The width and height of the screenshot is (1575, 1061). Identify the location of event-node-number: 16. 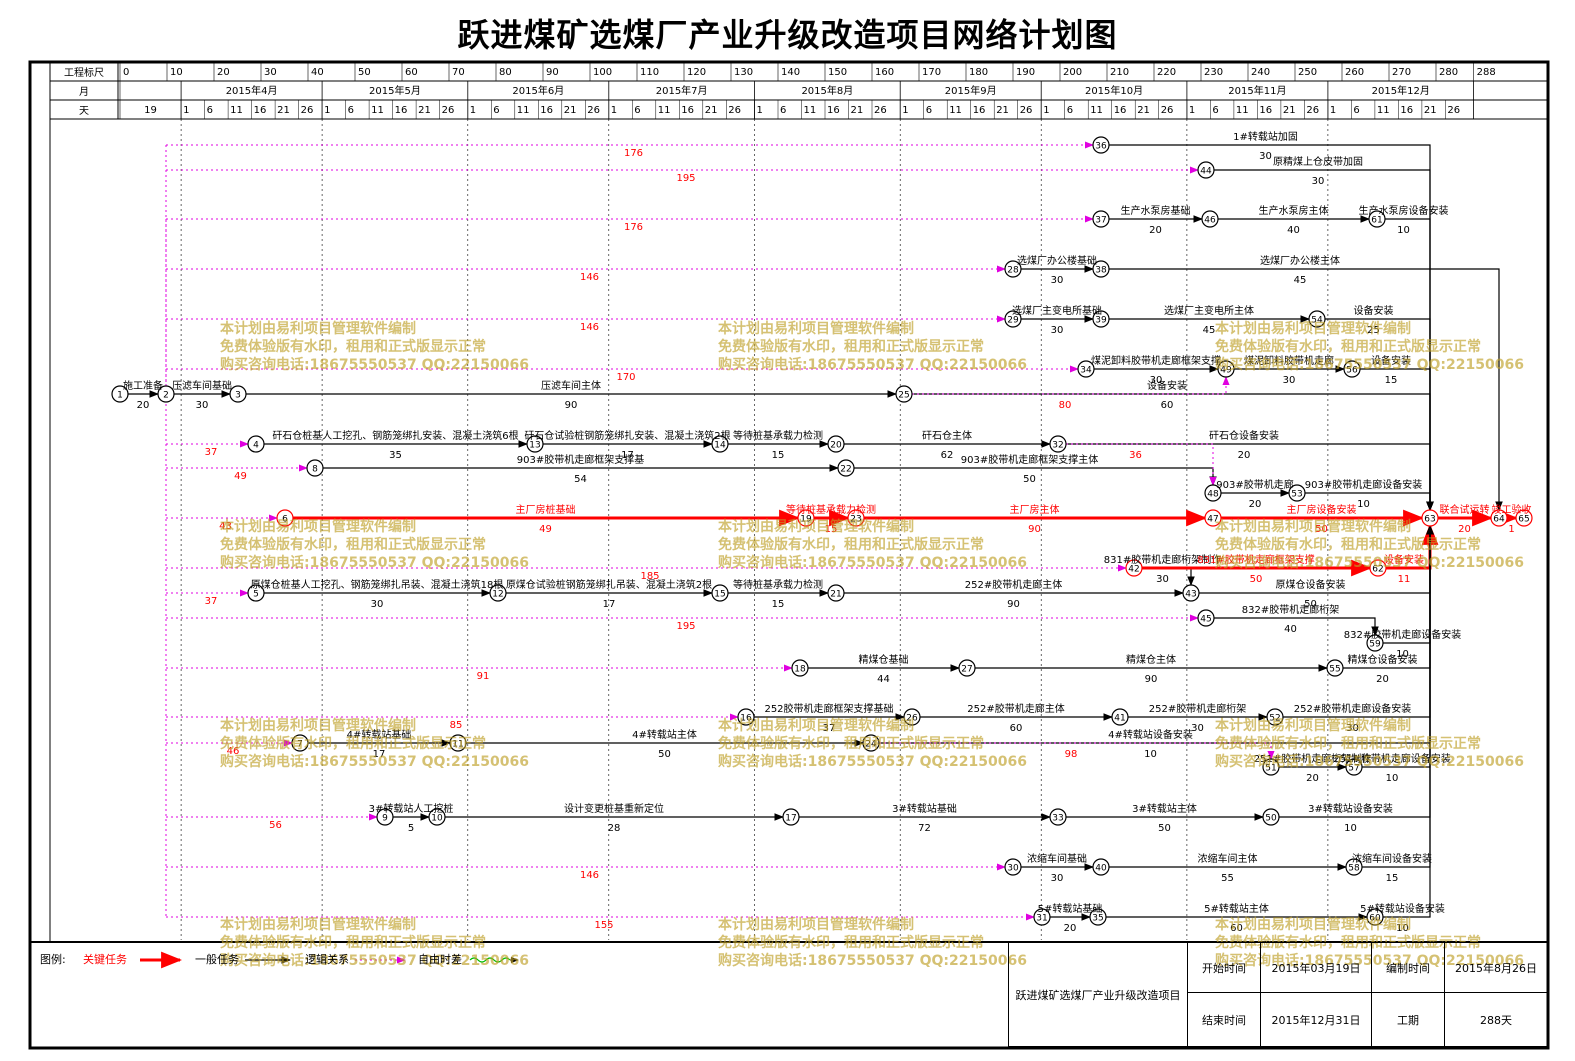
(746, 719).